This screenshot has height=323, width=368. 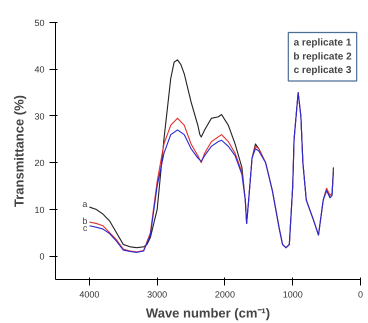 I want to click on x-tick-label: 0, so click(x=361, y=295).